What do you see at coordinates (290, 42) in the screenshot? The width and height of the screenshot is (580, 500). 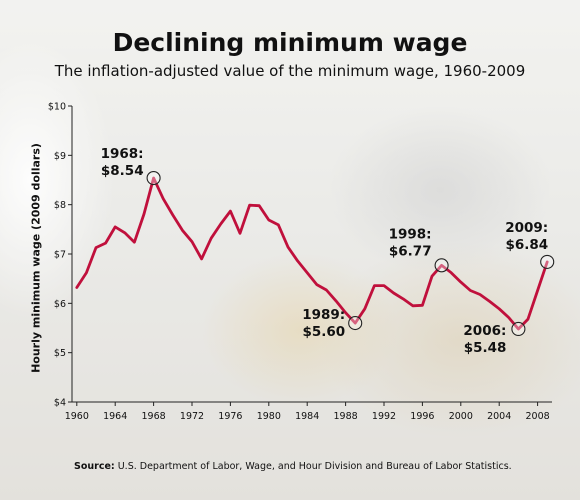 I see `chart-title: Declining minimum wage` at bounding box center [290, 42].